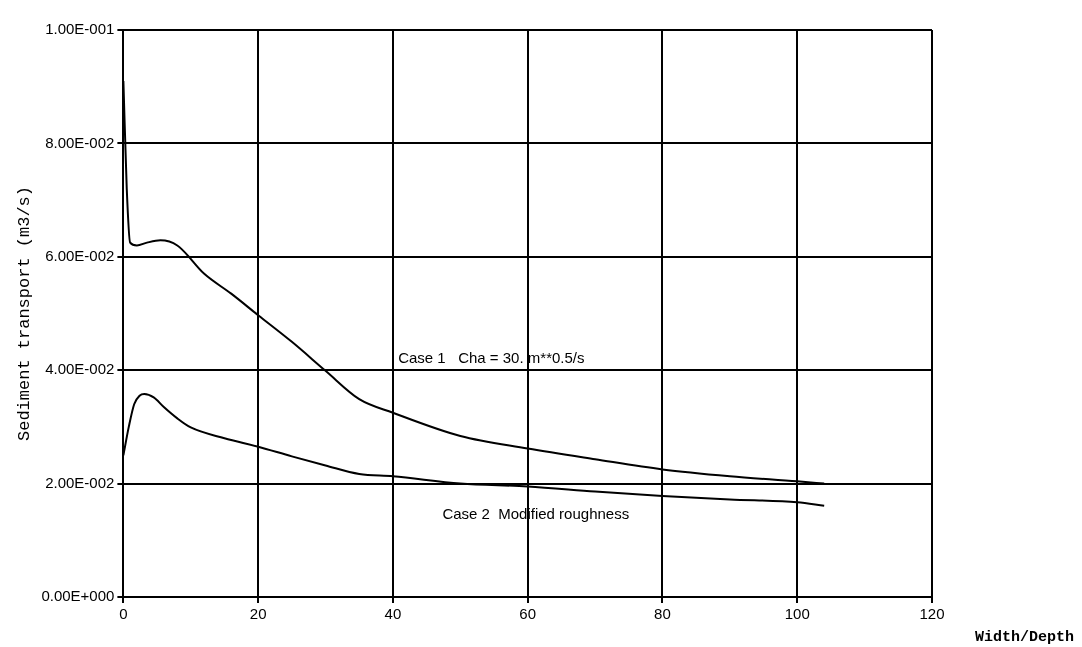 This screenshot has width=1082, height=647. Describe the element at coordinates (1024, 637) in the screenshot. I see `x-axis-title: Width/Depth` at that location.